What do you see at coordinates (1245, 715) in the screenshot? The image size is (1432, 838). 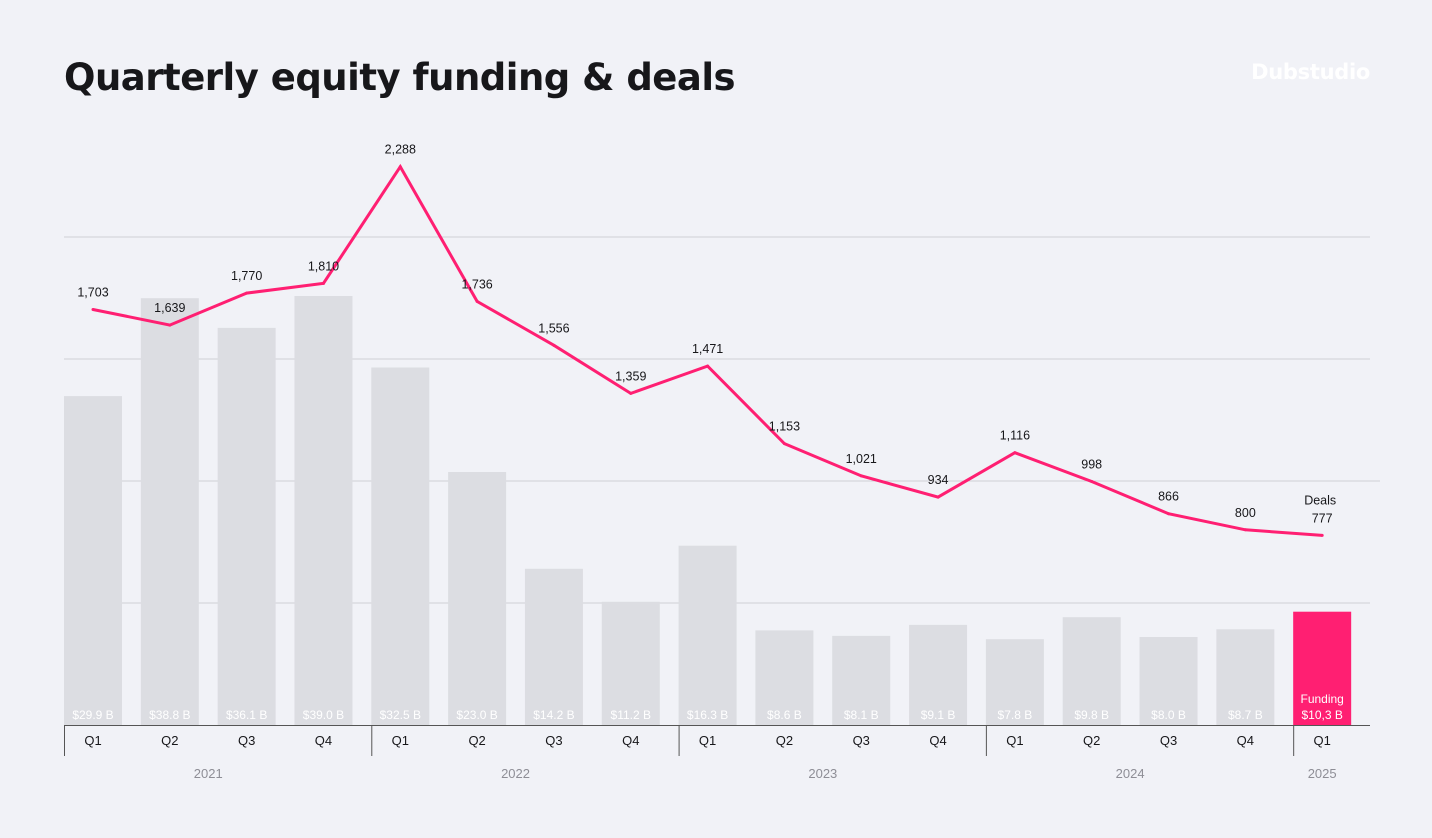 I see `funding-bar-label: $8.7 B` at bounding box center [1245, 715].